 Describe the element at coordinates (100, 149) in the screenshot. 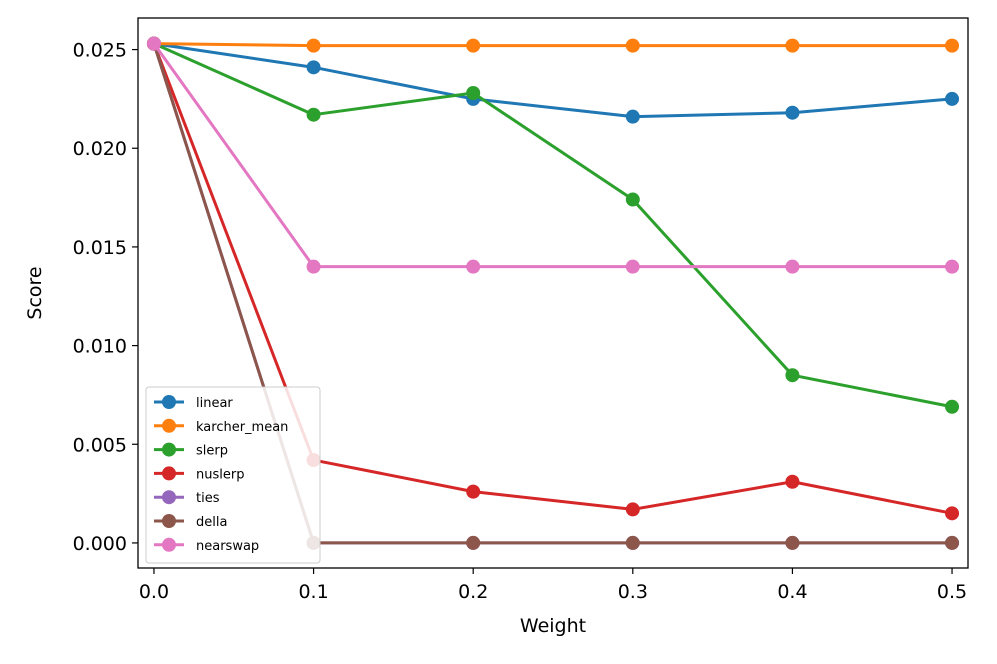

I see `y-tick-label: 0.020` at that location.